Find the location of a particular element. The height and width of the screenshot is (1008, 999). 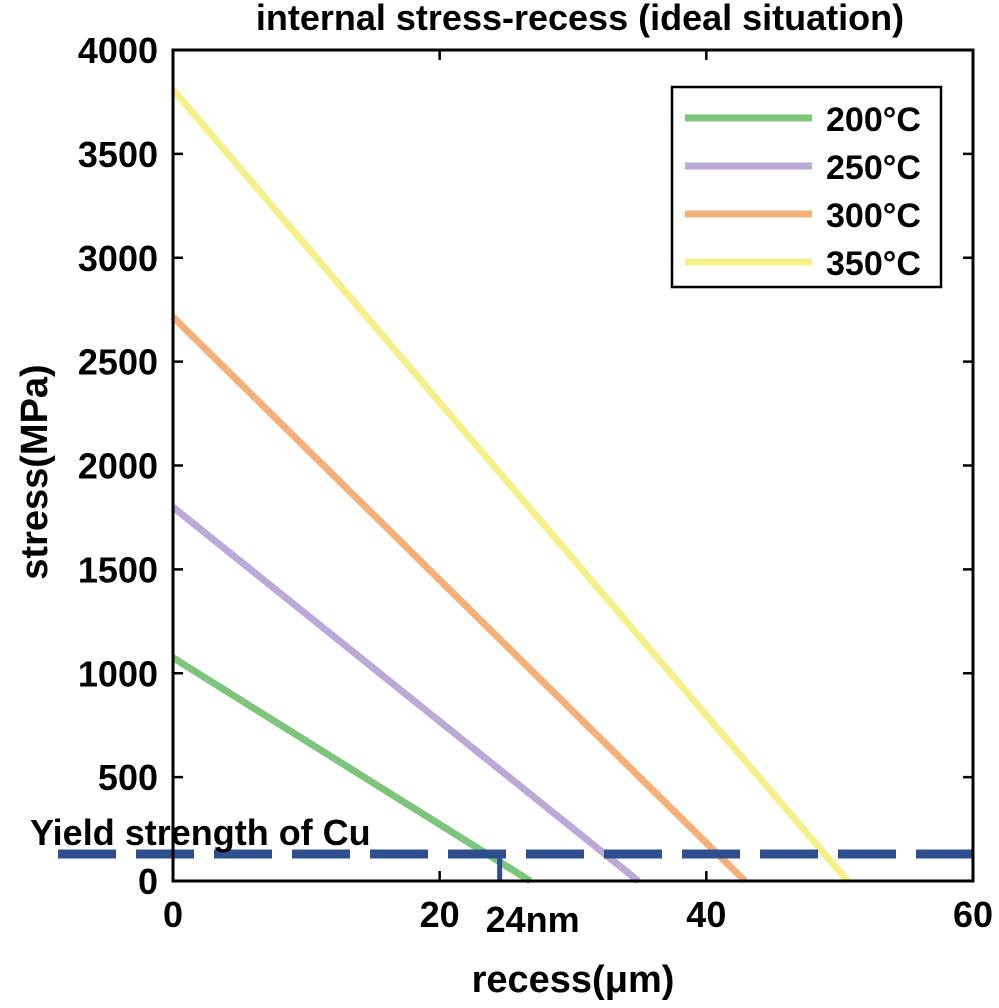

y-tick-label: 2500 is located at coordinates (118, 362).